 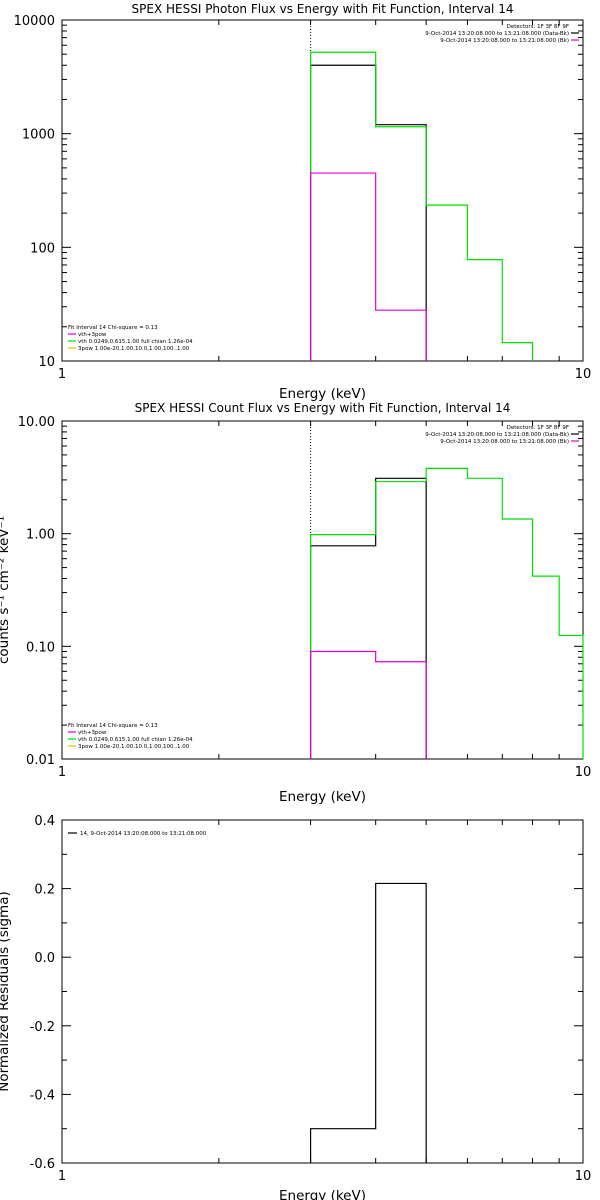 What do you see at coordinates (40, 535) in the screenshot?
I see `y-tick-label: 1.00` at bounding box center [40, 535].